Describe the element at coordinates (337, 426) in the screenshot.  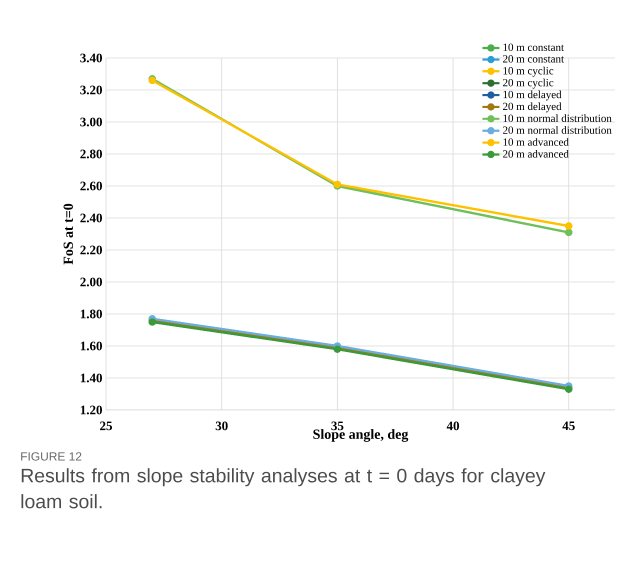
I see `x-tick-label: 35` at that location.